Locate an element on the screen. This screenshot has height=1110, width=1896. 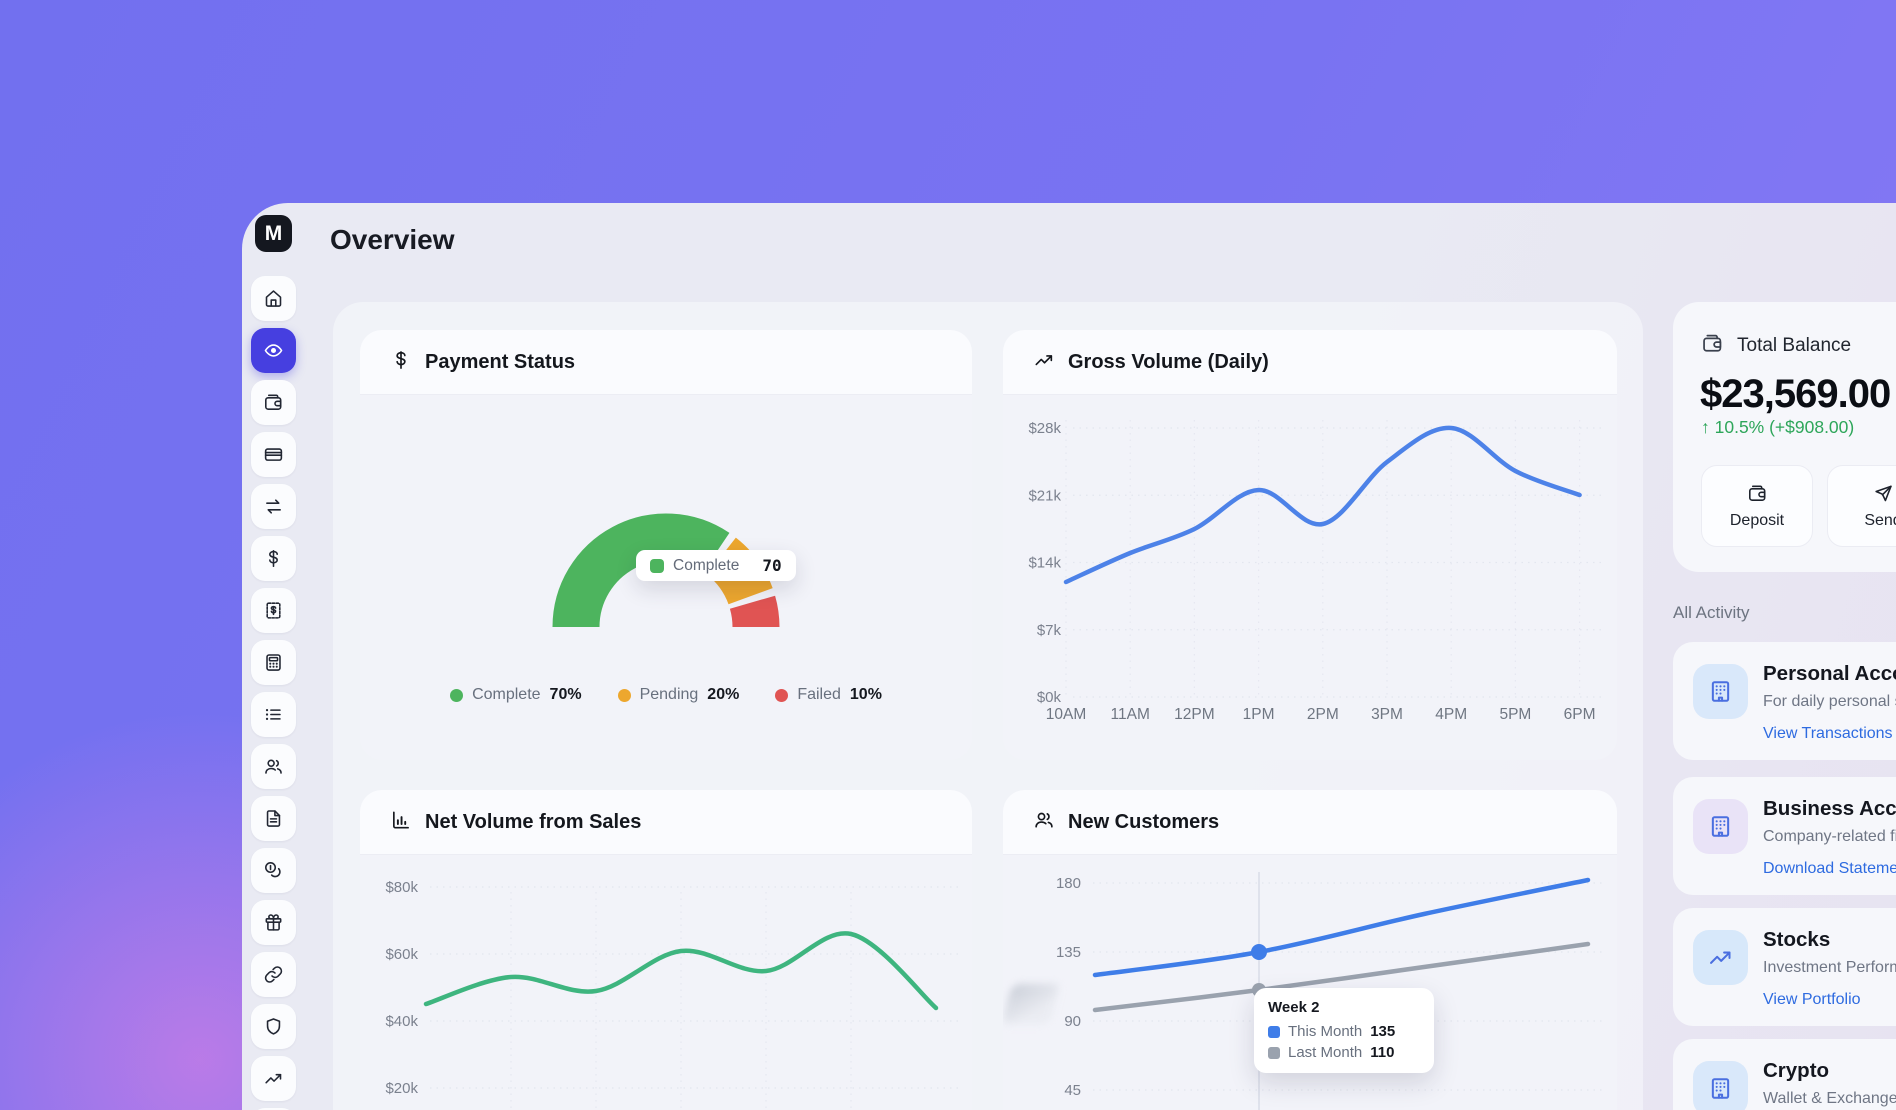
send-button-label: Send is located at coordinates (1880, 520).